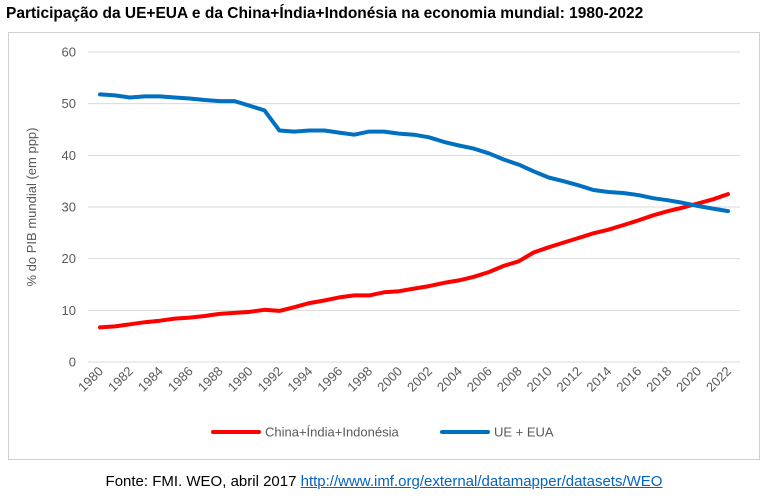 The width and height of the screenshot is (768, 502). I want to click on x-tick-label: 1988, so click(210, 379).